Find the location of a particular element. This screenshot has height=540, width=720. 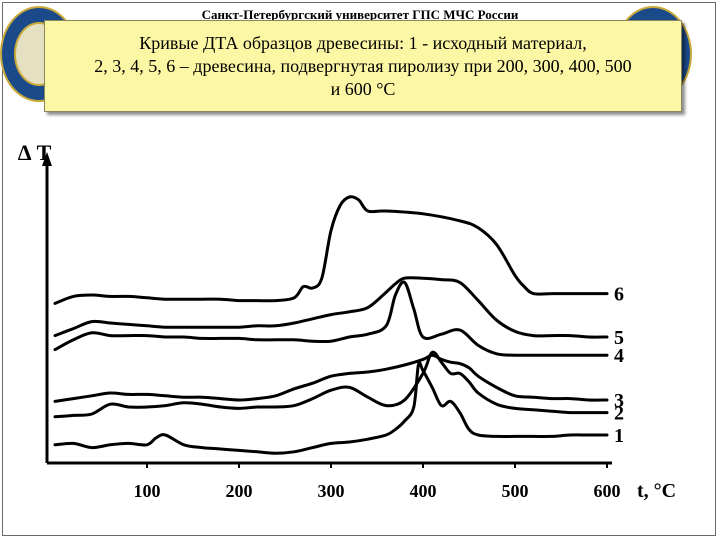

x-tick-label-500: 500 is located at coordinates (515, 491).